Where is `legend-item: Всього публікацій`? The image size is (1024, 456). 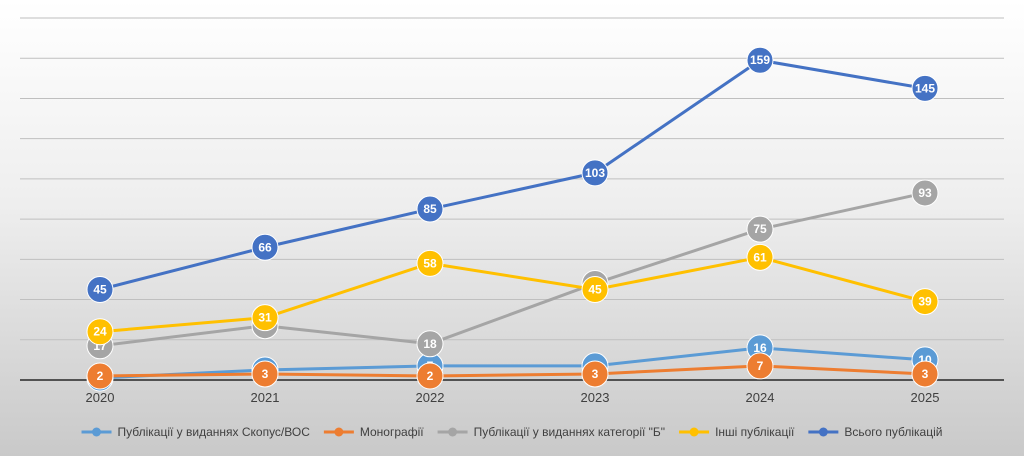
legend-item: Всього публікацій is located at coordinates (875, 432).